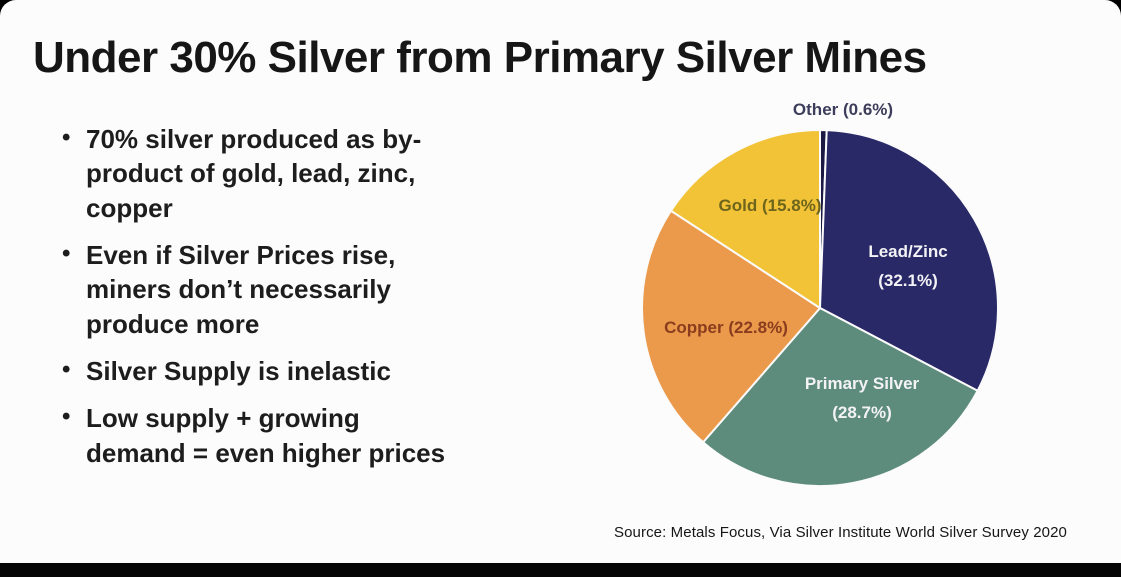 Image resolution: width=1121 pixels, height=577 pixels. I want to click on pie-label-other: Other (0.6%), so click(843, 109).